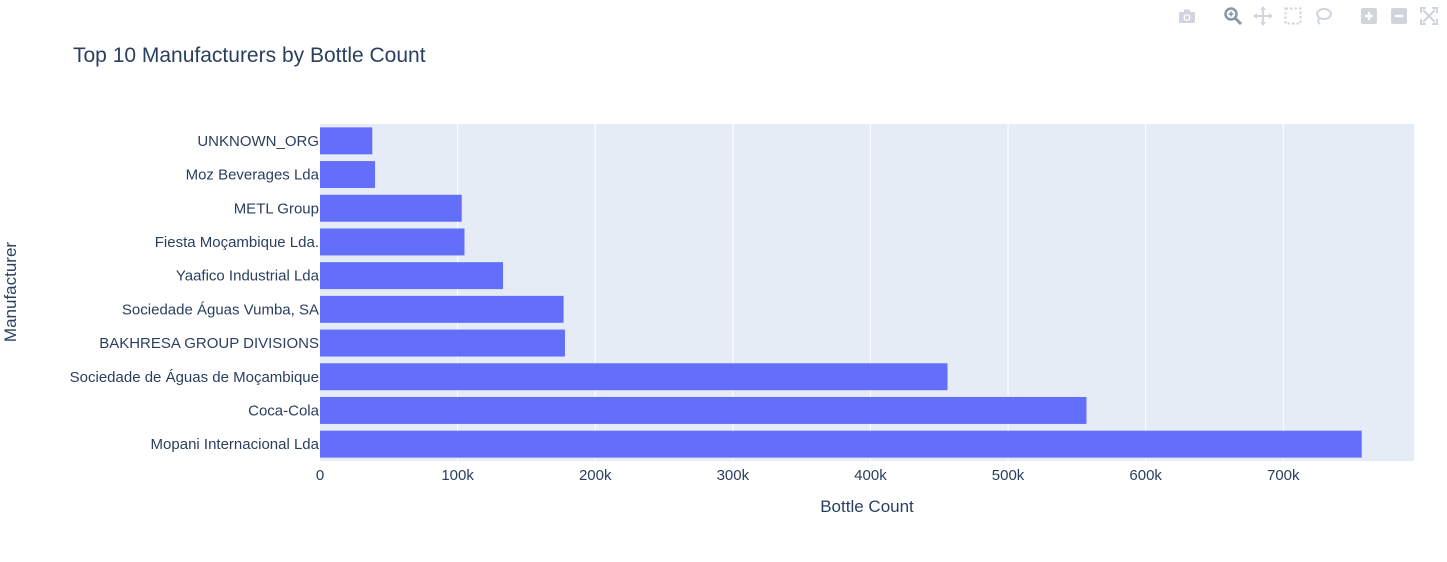 The height and width of the screenshot is (562, 1447). Describe the element at coordinates (258, 141) in the screenshot. I see `y-tick-label: UNKNOWN_ORG` at that location.